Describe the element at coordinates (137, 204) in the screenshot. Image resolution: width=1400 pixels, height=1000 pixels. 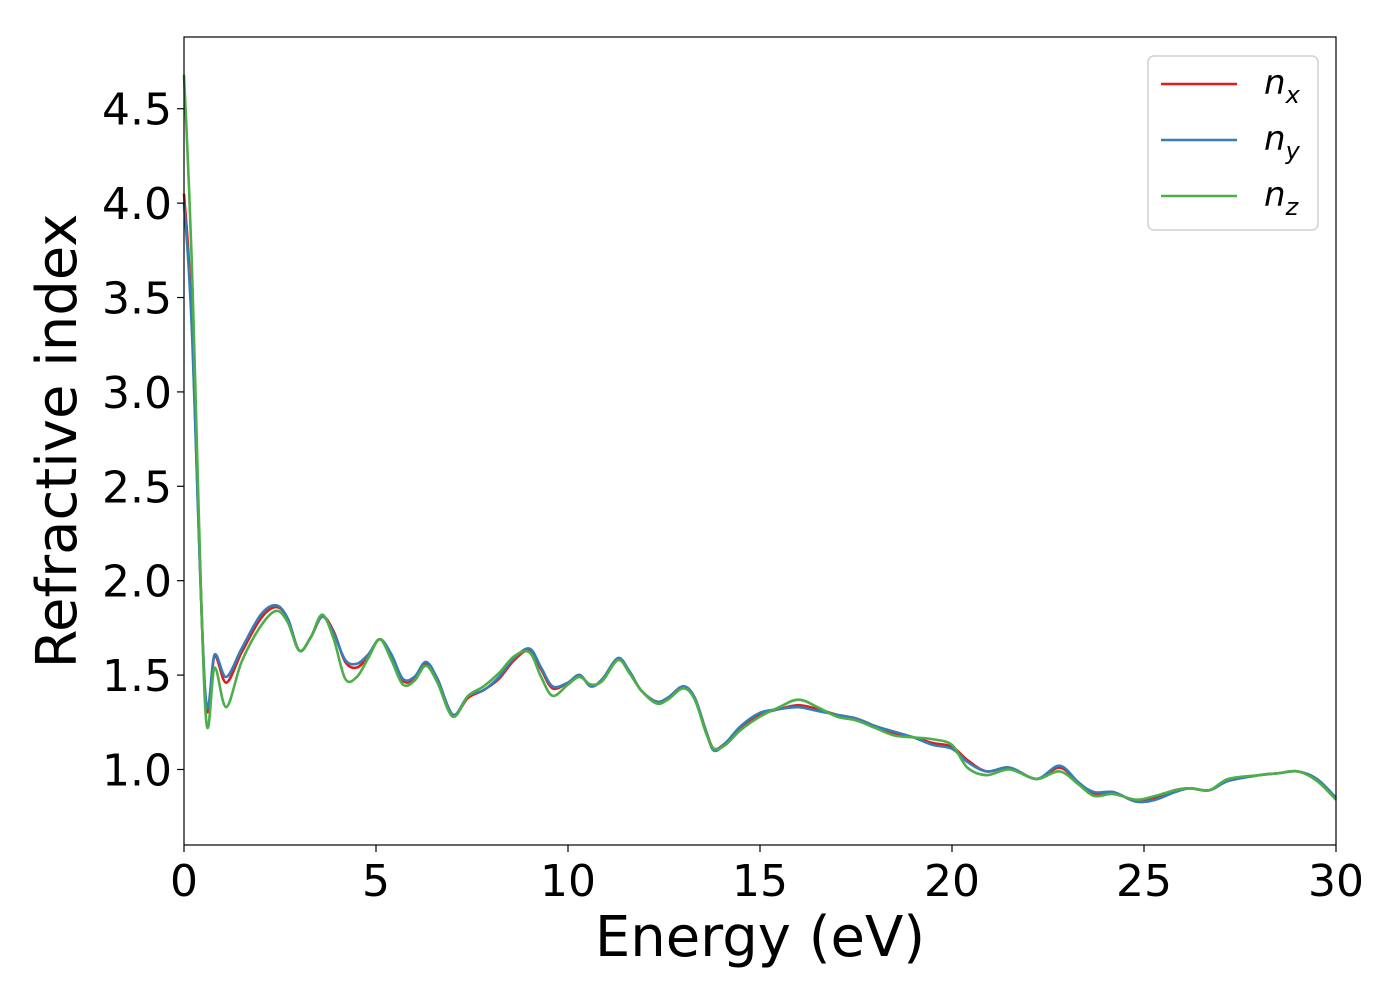
I see `y-tick-label: 4.0` at that location.